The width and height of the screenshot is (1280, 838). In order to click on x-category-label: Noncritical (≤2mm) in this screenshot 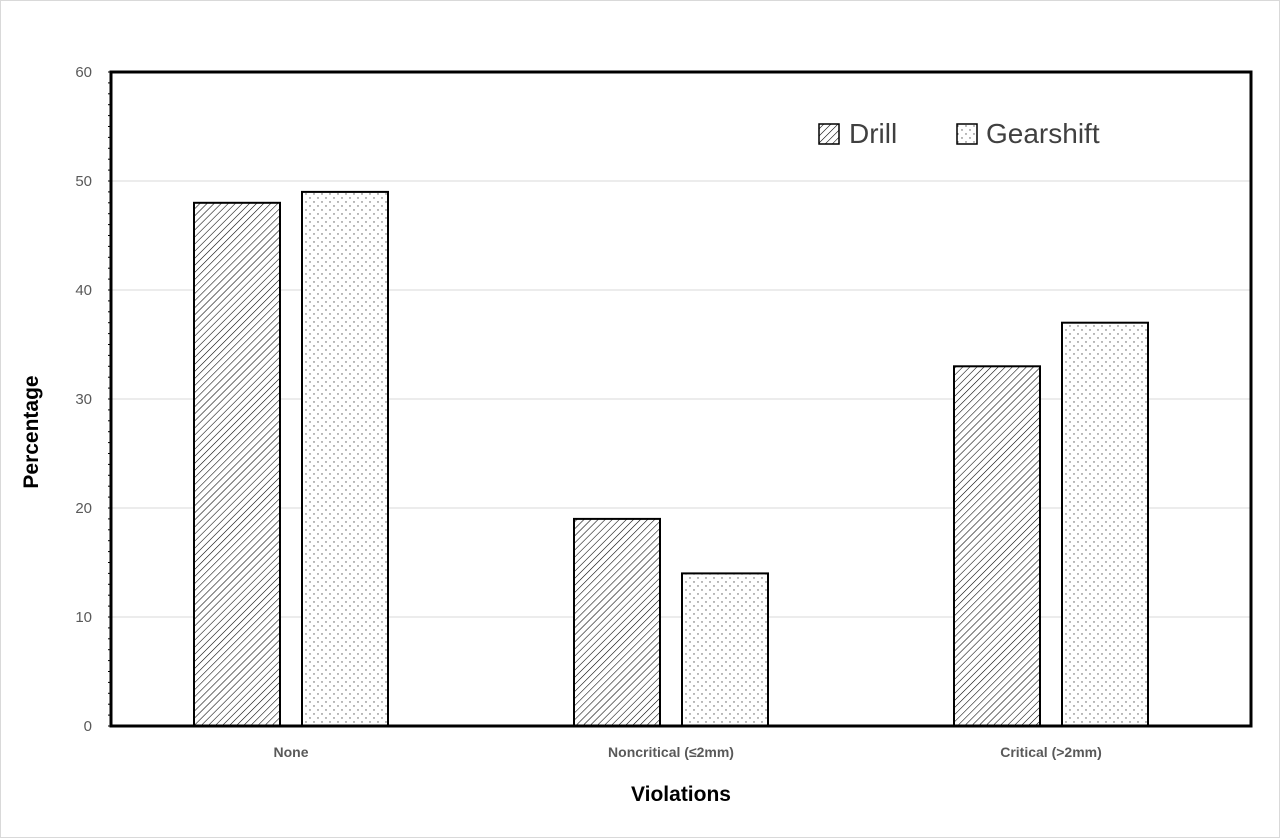, I will do `click(671, 752)`.